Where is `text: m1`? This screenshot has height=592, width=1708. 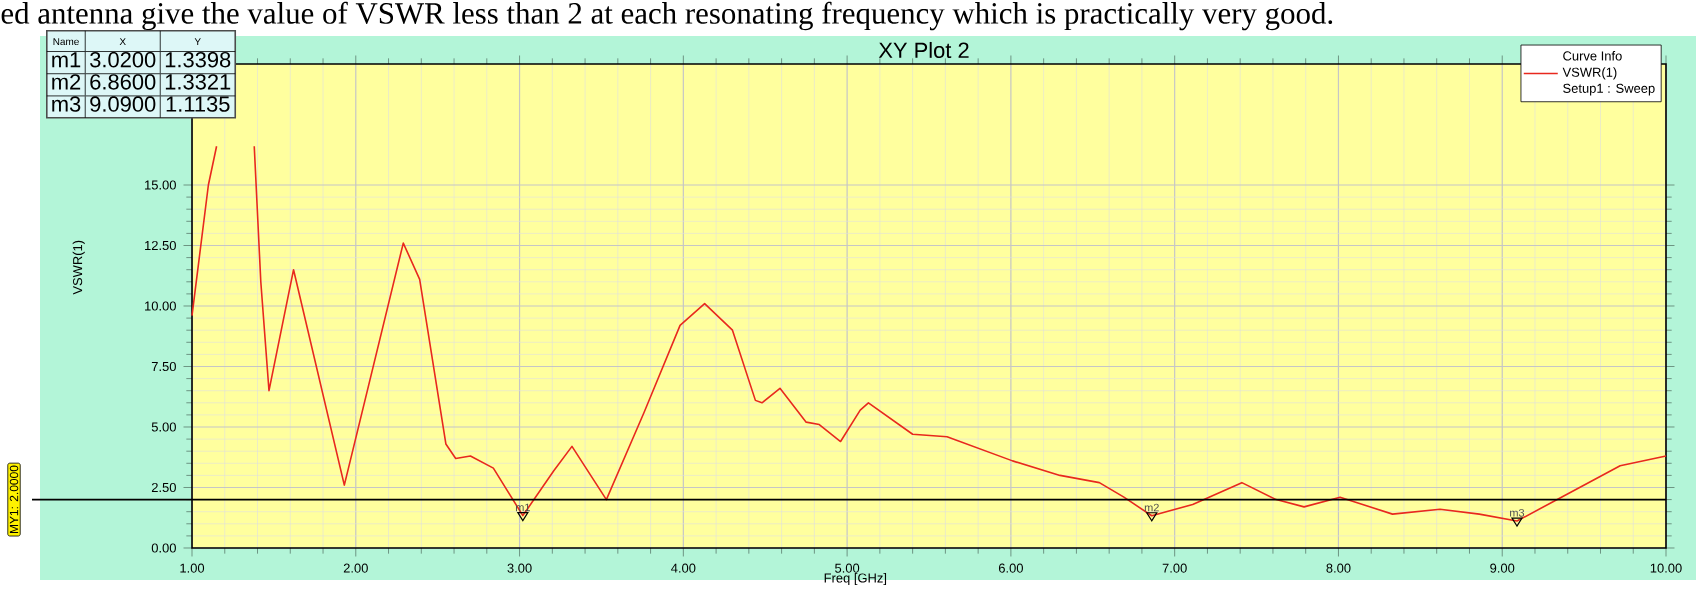
text: m1 is located at coordinates (66, 60).